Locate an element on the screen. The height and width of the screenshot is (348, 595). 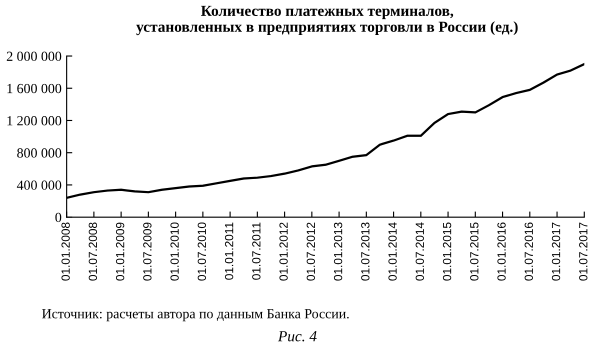
x-tick-label: 01.07.2011 is located at coordinates (256, 251).